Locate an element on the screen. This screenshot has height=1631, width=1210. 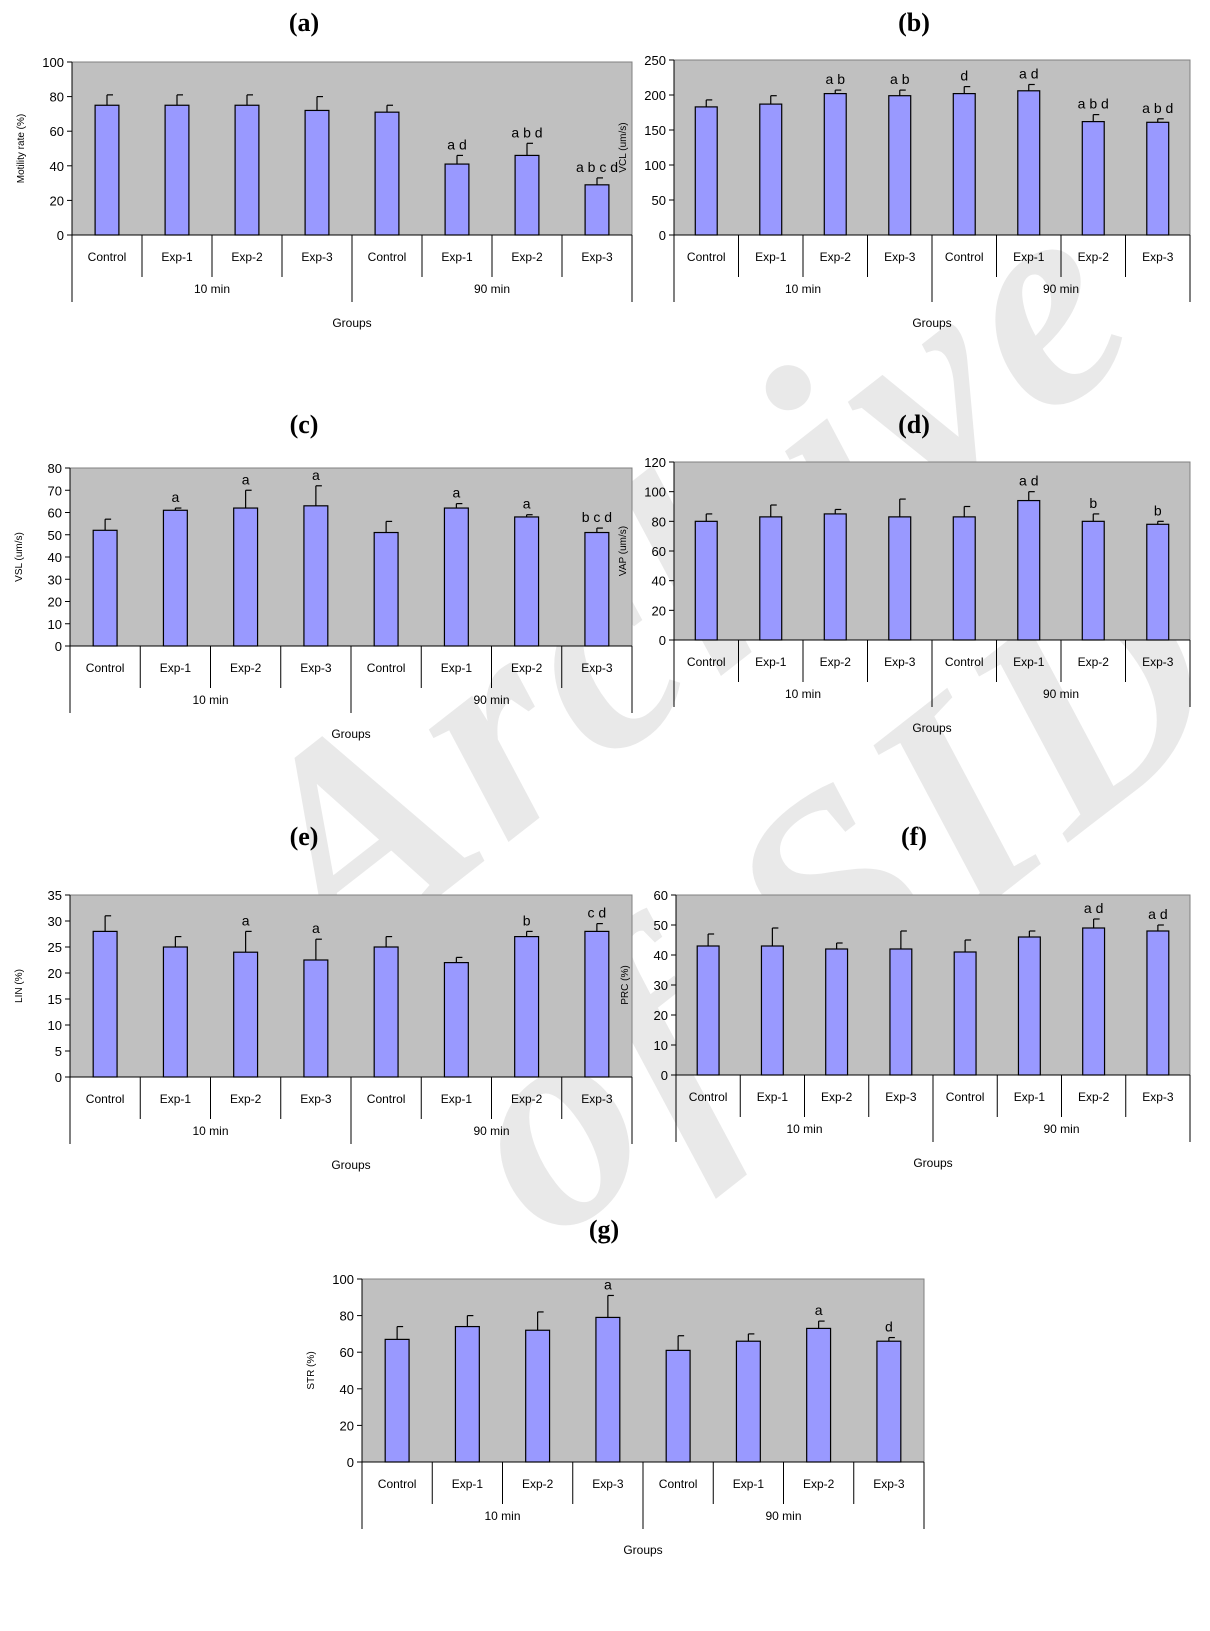
y-tick-label: 35 is located at coordinates (55, 895).